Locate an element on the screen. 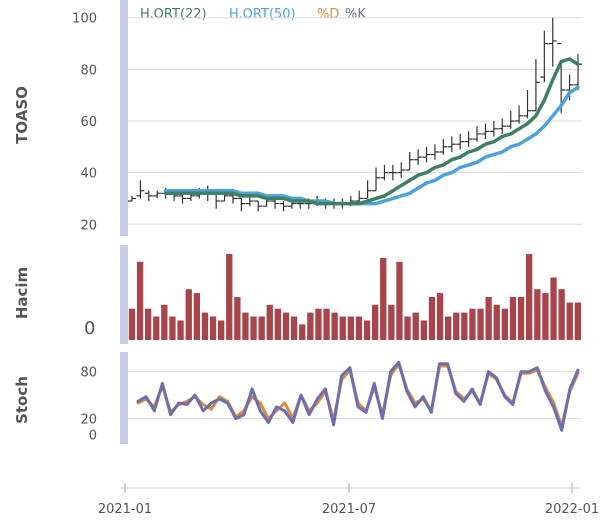 This screenshot has height=525, width=604. stoch-tick-label: 20 is located at coordinates (88, 420).